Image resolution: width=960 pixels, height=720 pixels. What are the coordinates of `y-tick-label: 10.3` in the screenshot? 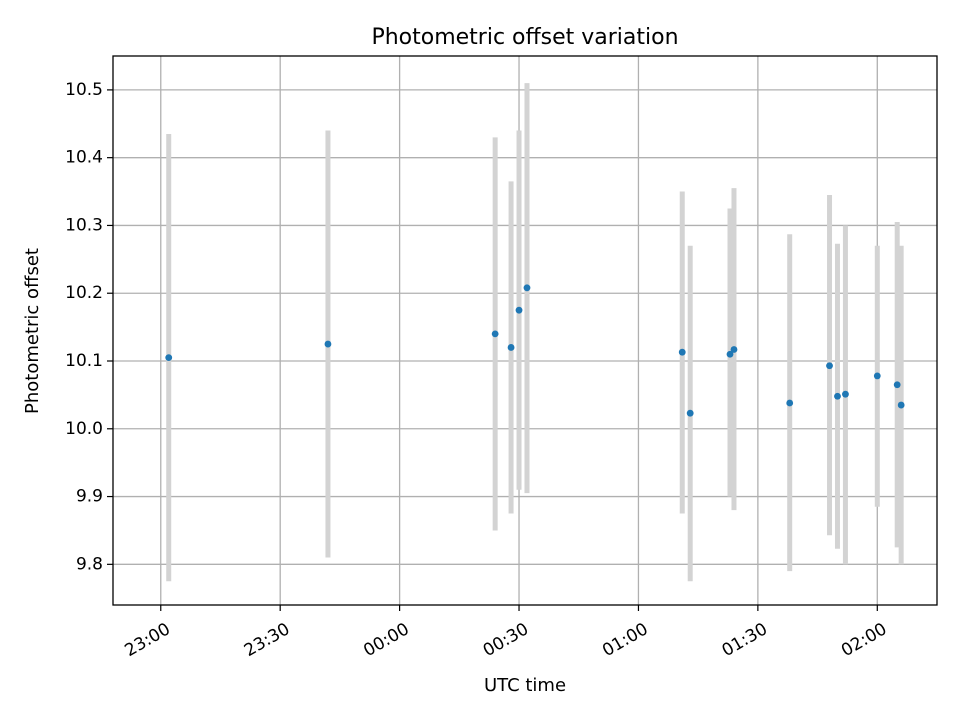 It's located at (84, 225).